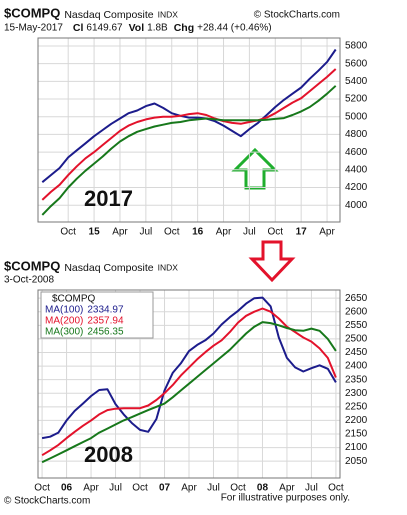 This screenshot has width=407, height=515. Describe the element at coordinates (356, 134) in the screenshot. I see `y-tick-label: 4800` at that location.